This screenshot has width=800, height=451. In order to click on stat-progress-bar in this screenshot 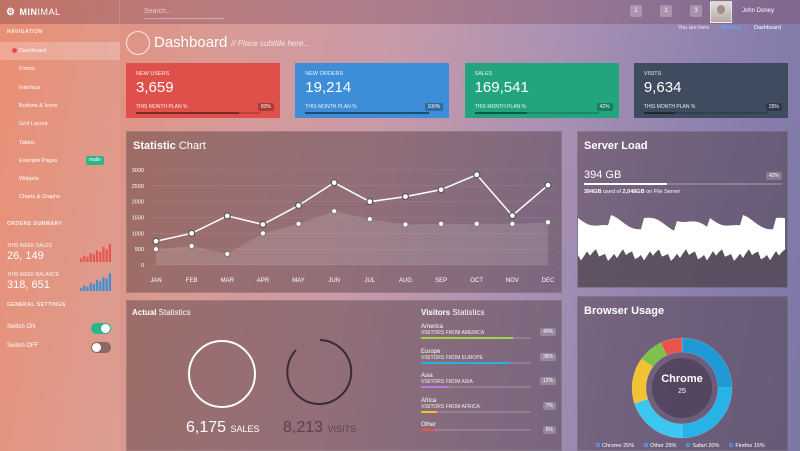, I will do `click(536, 113)`.